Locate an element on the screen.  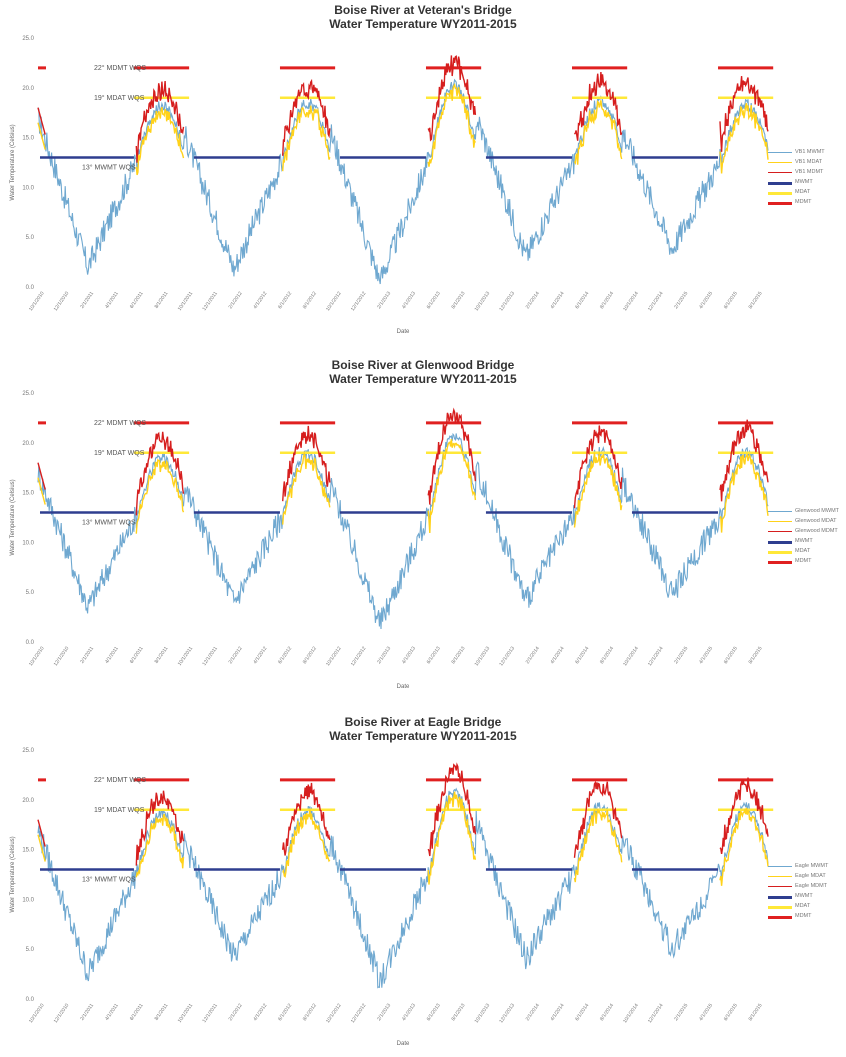
legend-item: VB1 MWMT is located at coordinates (807, 153).